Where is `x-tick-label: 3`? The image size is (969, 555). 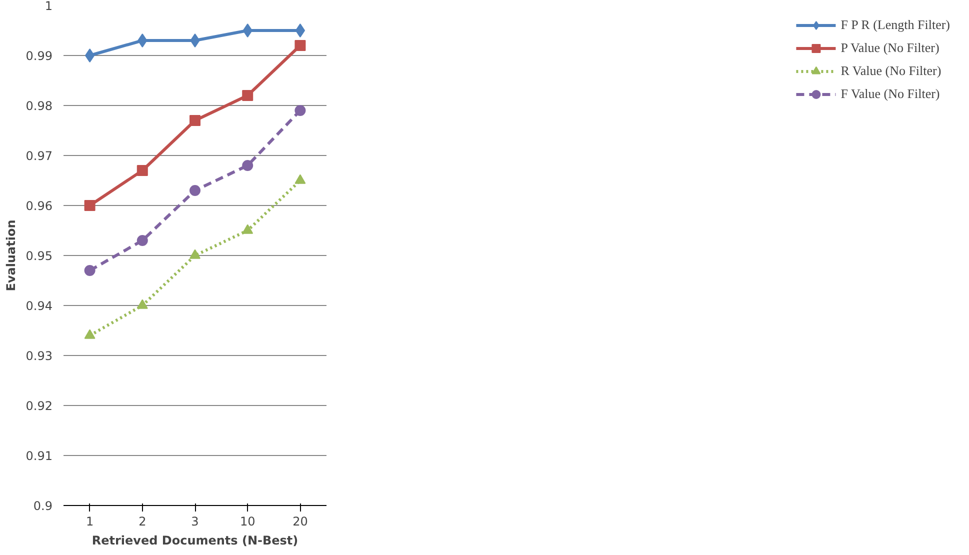 x-tick-label: 3 is located at coordinates (195, 521).